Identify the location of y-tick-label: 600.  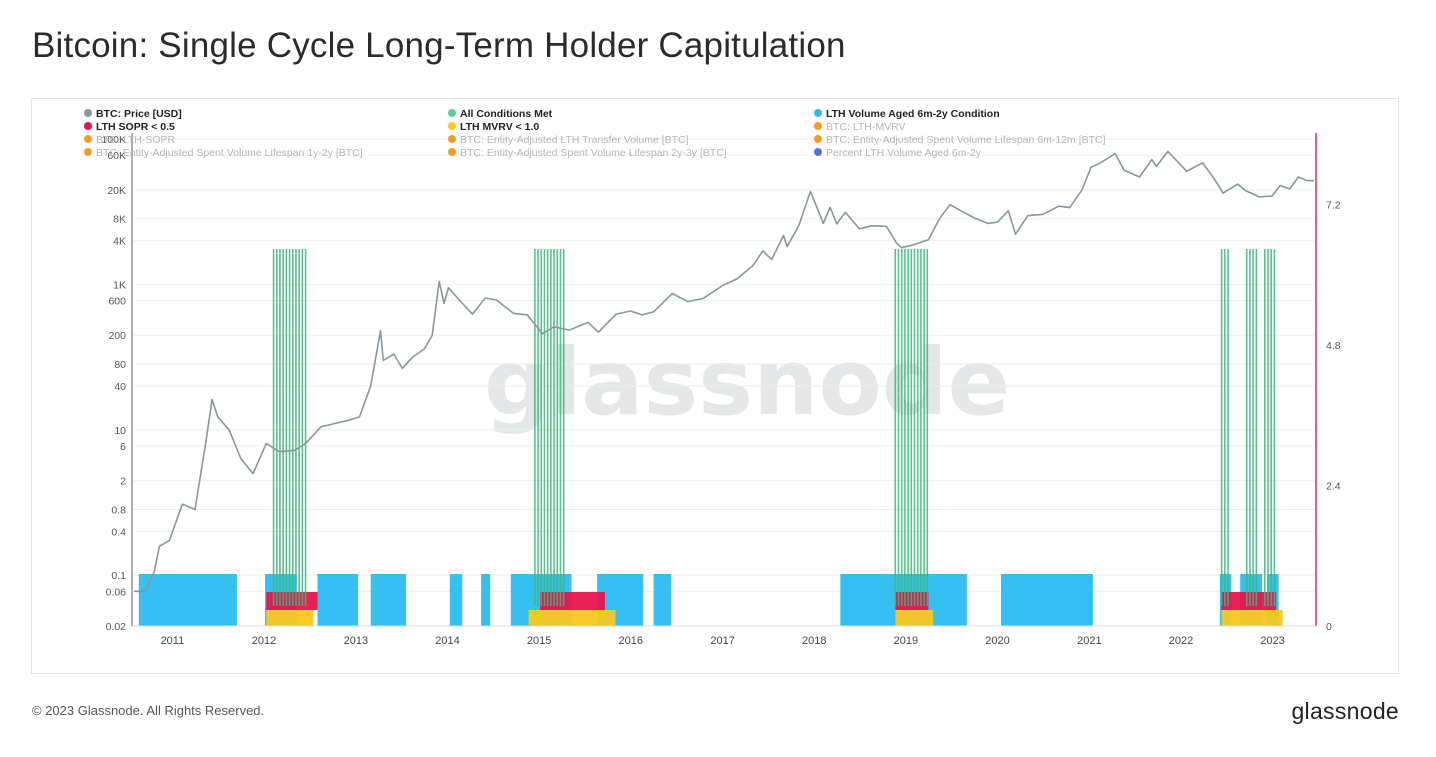
(117, 302).